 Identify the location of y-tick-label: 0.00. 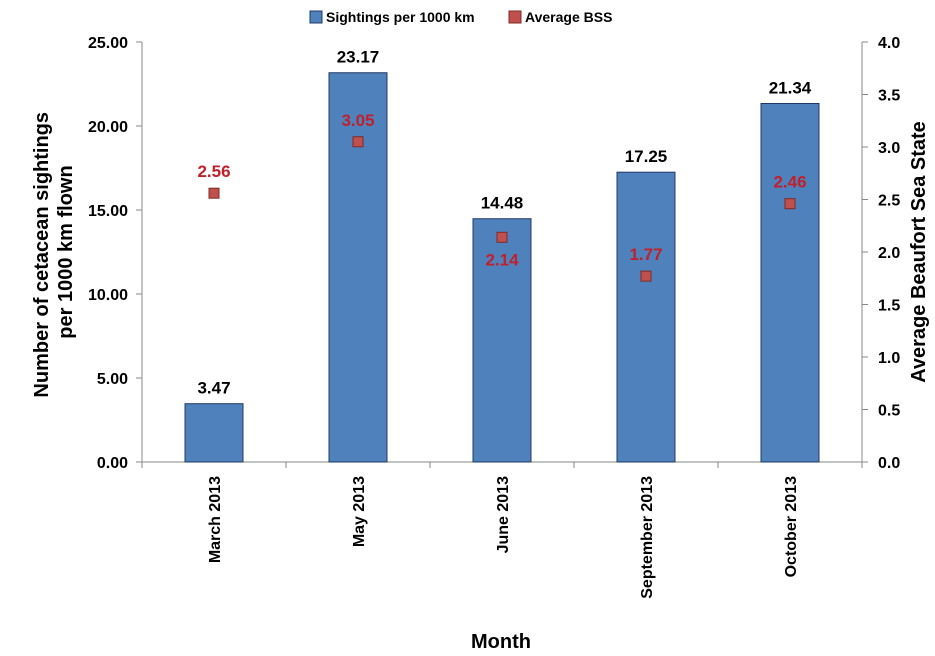
(112, 463).